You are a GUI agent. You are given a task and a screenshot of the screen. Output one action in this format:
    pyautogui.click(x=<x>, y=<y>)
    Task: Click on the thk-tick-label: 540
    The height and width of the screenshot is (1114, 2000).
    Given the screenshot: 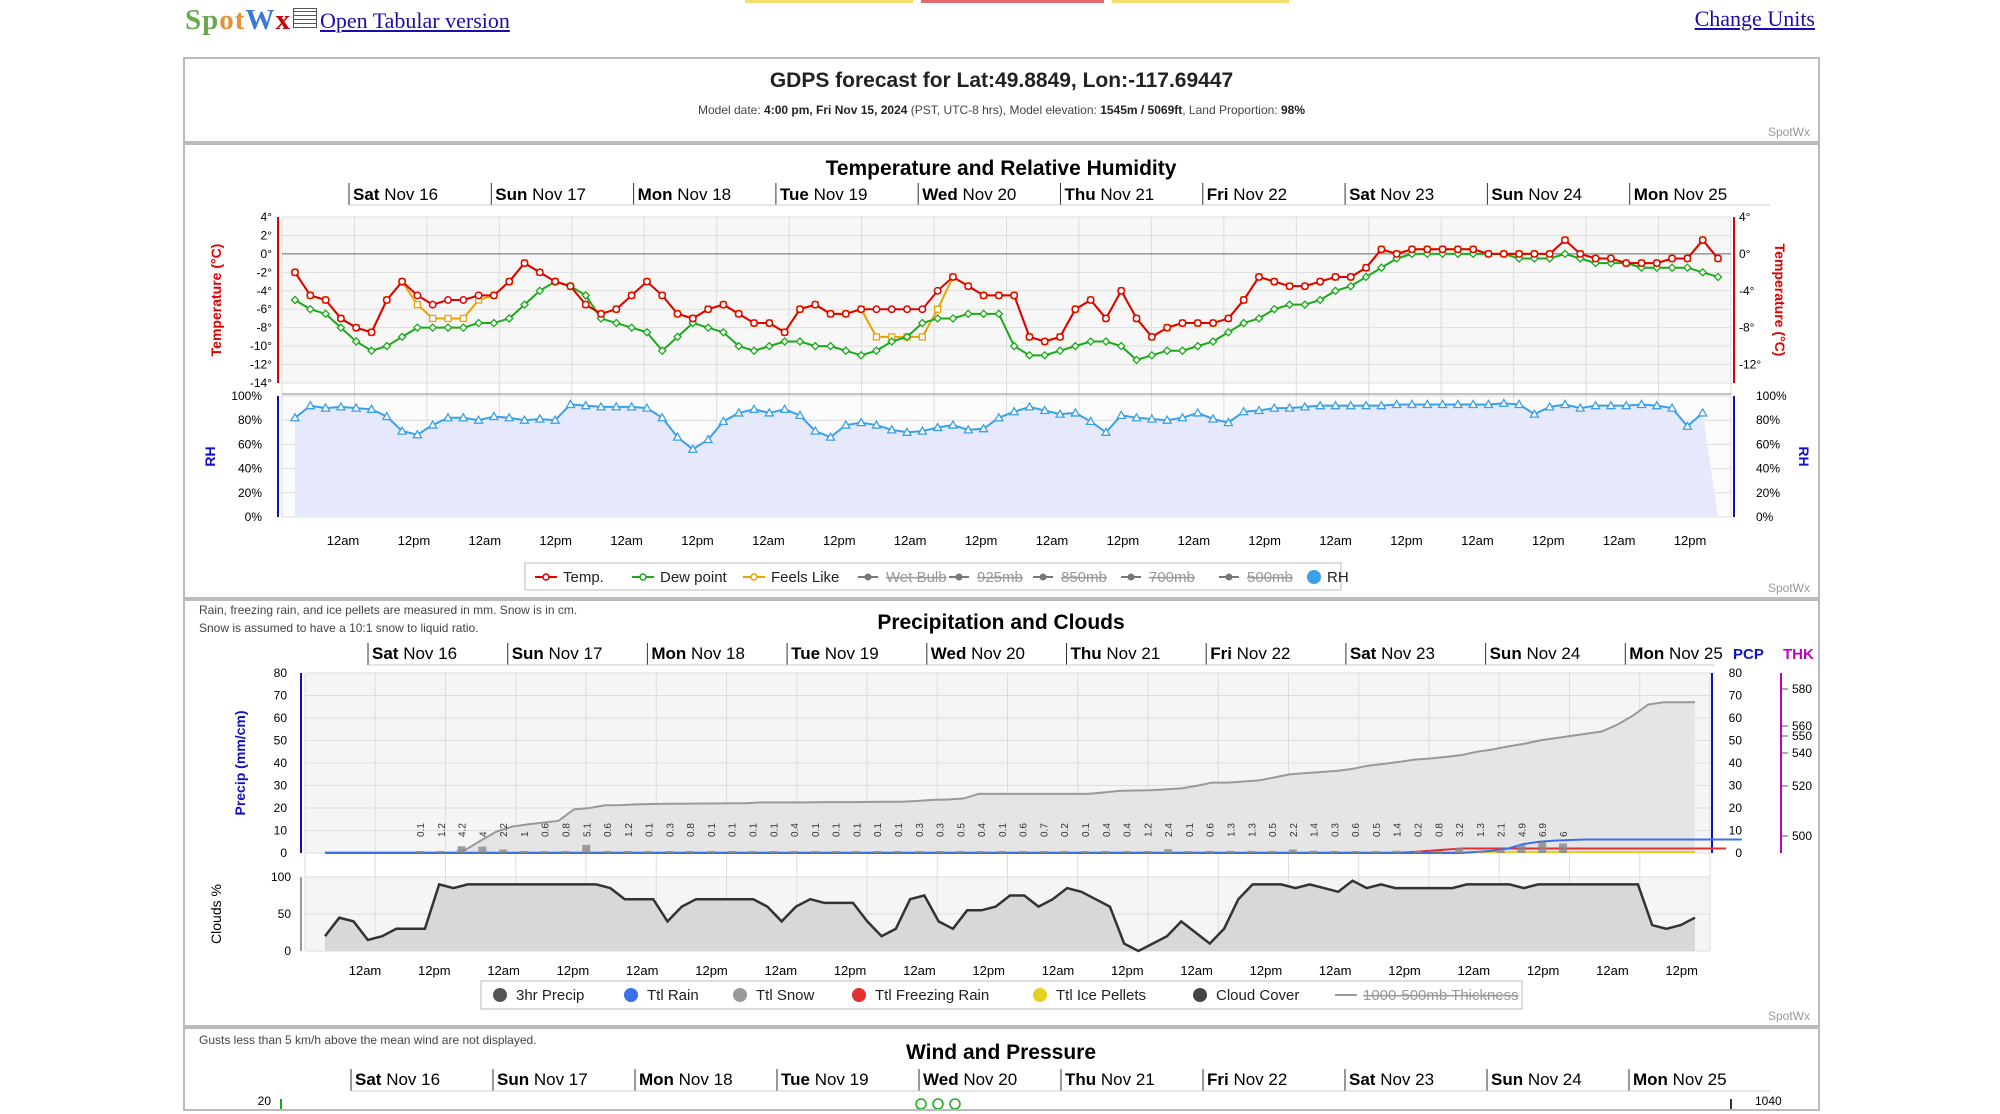 What is the action you would take?
    pyautogui.click(x=1802, y=753)
    